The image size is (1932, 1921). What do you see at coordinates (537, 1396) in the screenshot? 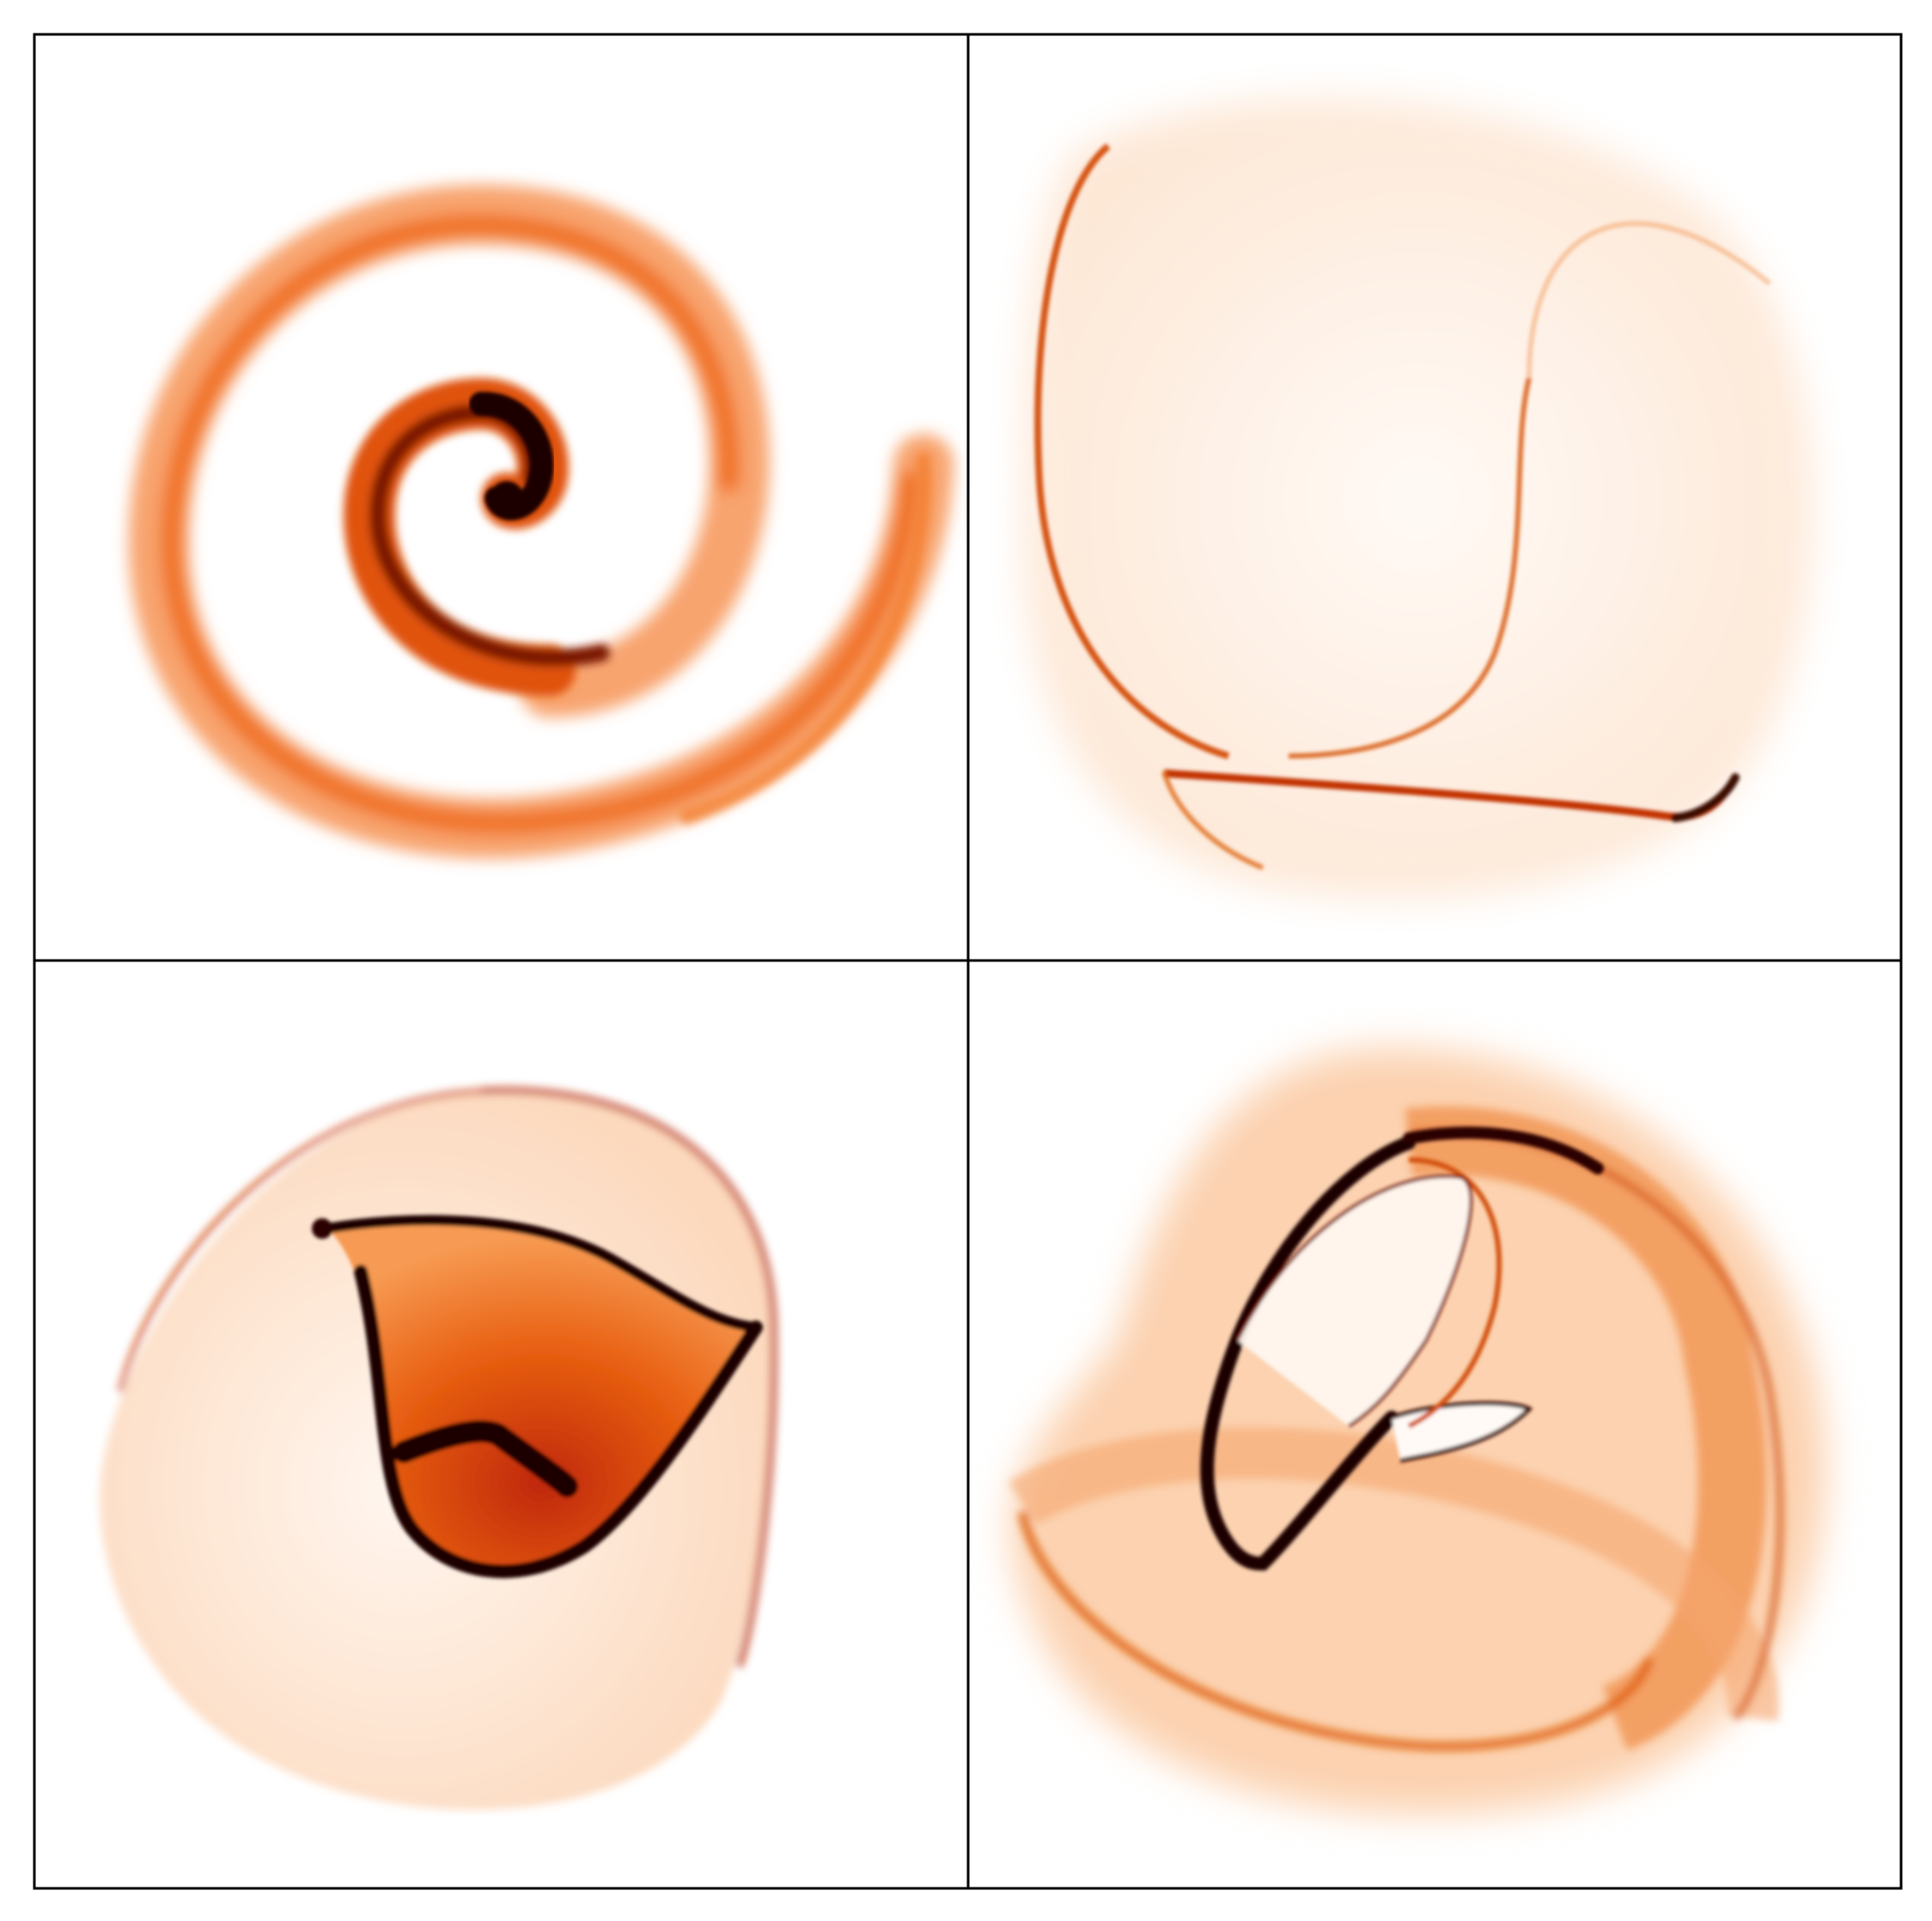
I see `pouch-inner` at bounding box center [537, 1396].